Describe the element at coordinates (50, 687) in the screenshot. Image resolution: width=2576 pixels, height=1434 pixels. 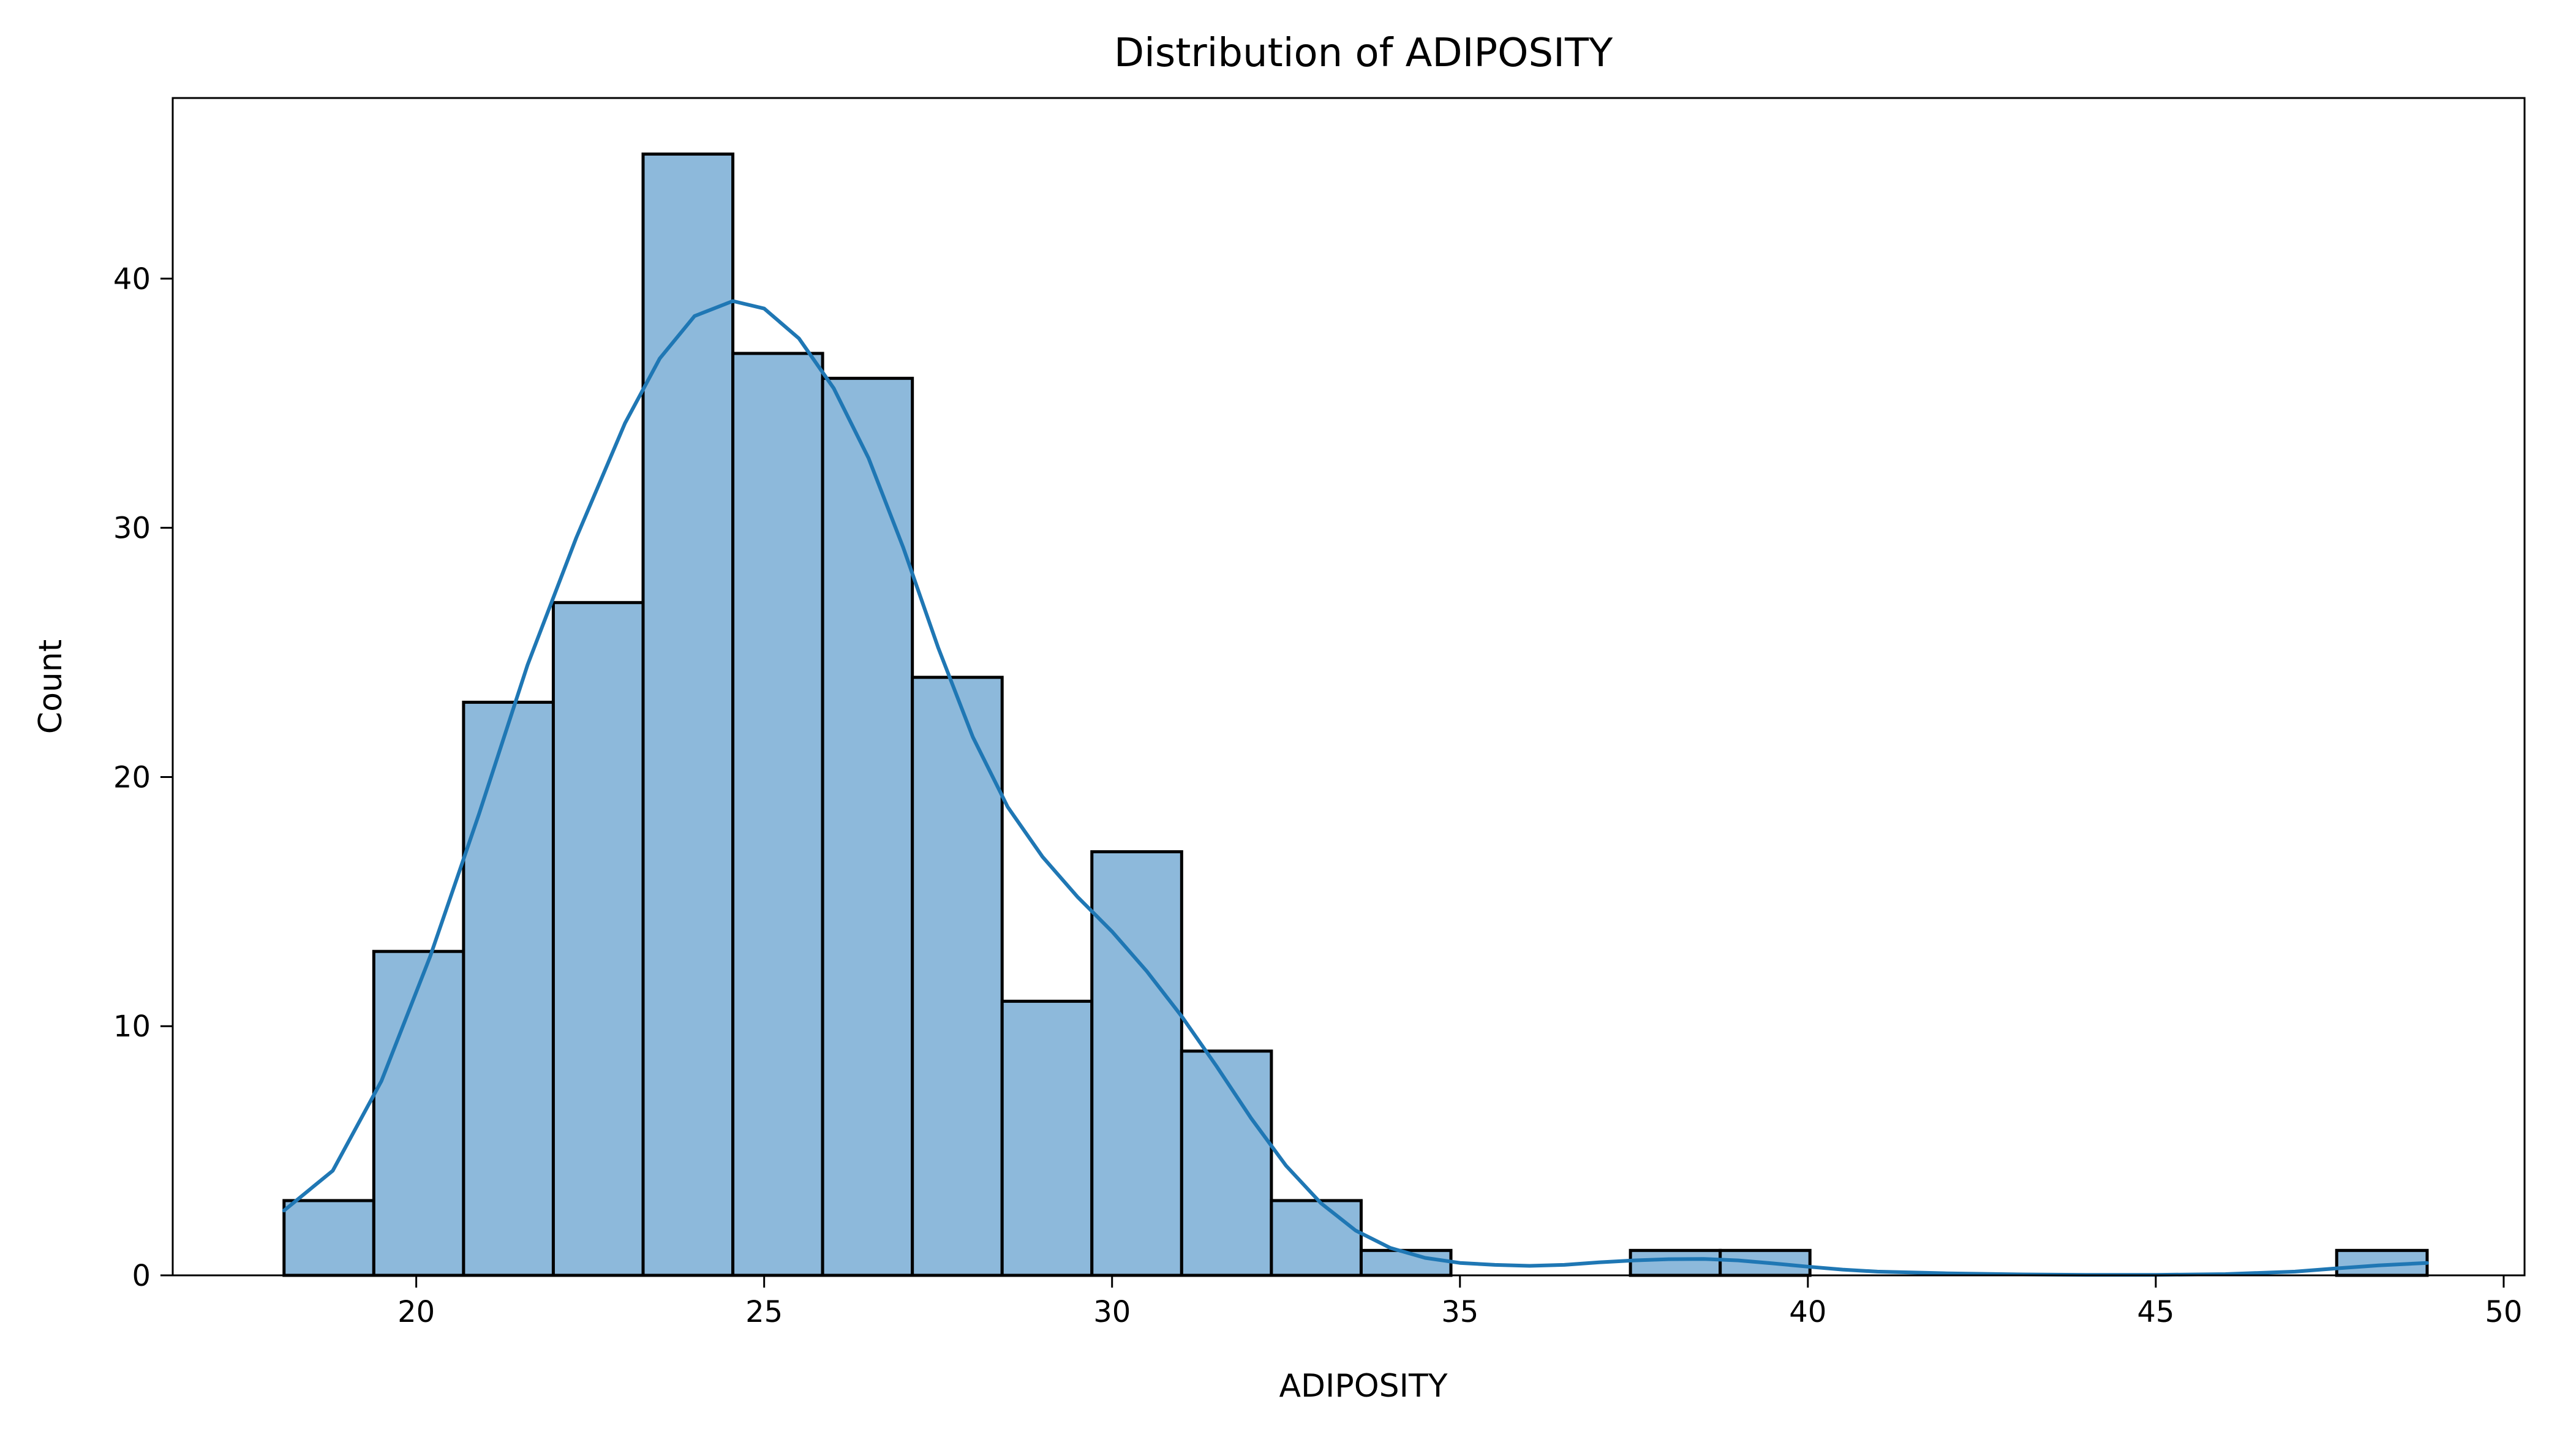
I see `y-axis-label: Count` at that location.